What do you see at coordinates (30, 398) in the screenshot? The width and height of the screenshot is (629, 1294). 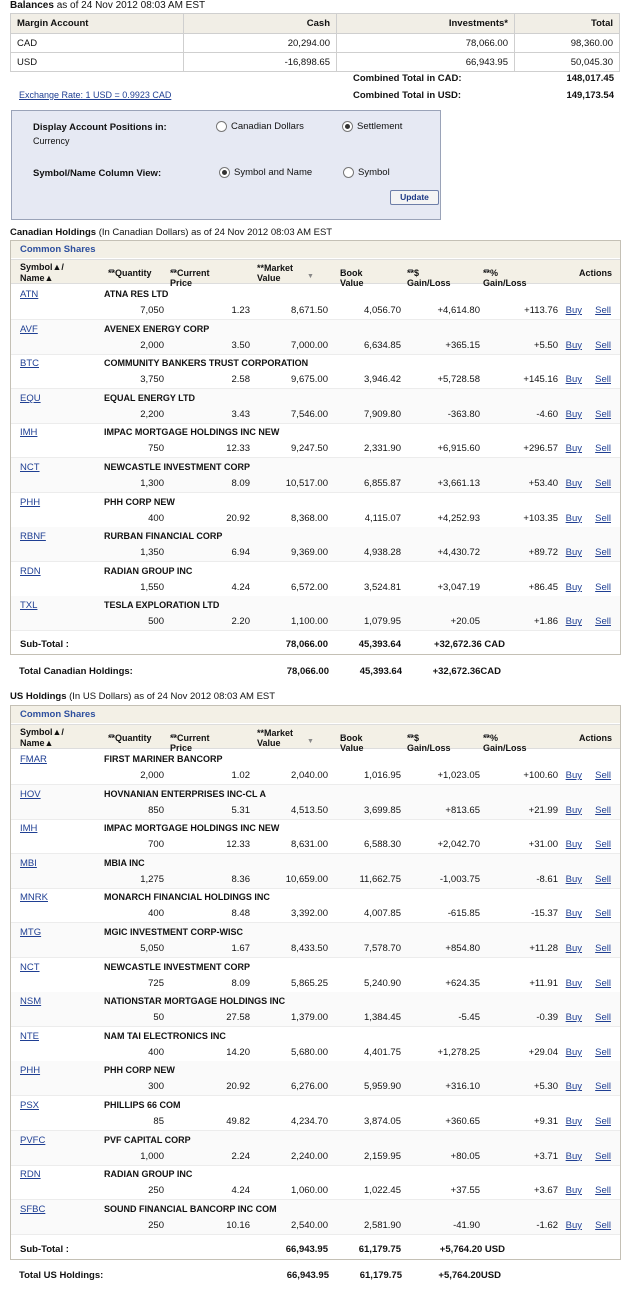 I see `symbol-link: EQU` at bounding box center [30, 398].